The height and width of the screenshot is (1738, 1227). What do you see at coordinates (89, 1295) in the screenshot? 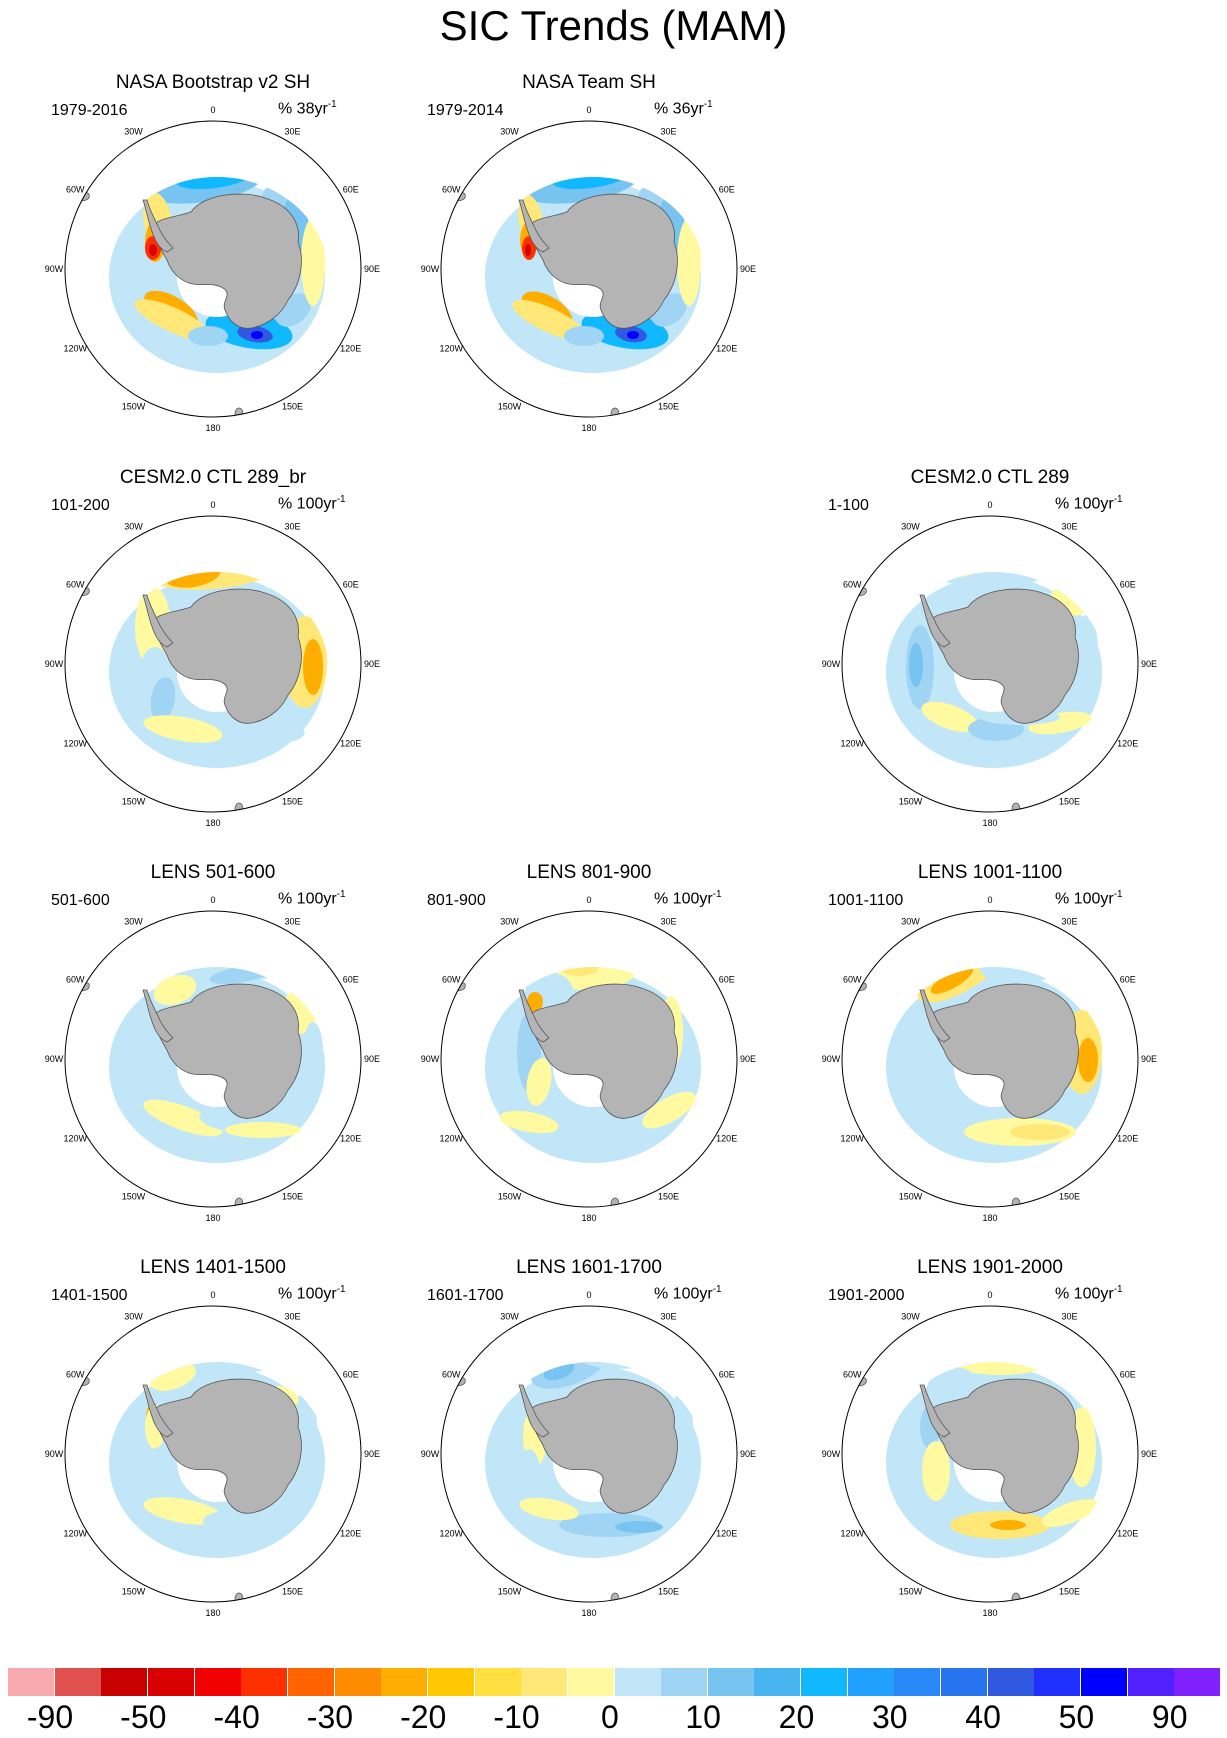
I see `panel-period: 1401-1500` at bounding box center [89, 1295].